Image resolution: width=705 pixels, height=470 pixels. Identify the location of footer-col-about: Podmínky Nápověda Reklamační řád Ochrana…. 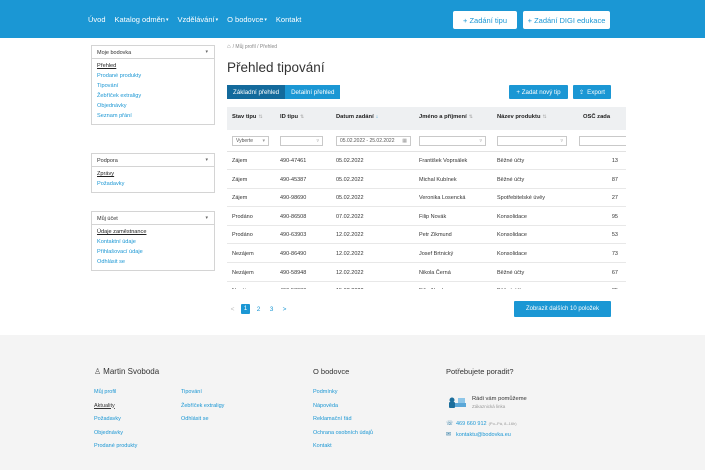
(343, 420).